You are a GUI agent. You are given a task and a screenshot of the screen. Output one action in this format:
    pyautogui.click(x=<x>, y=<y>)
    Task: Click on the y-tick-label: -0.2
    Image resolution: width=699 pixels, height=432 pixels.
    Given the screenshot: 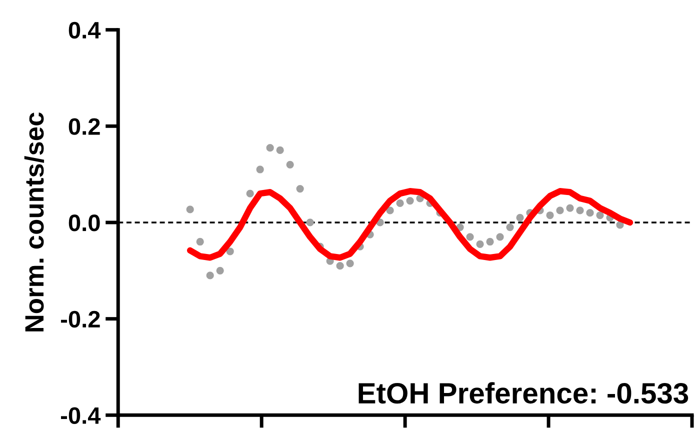 What is the action you would take?
    pyautogui.click(x=80, y=319)
    